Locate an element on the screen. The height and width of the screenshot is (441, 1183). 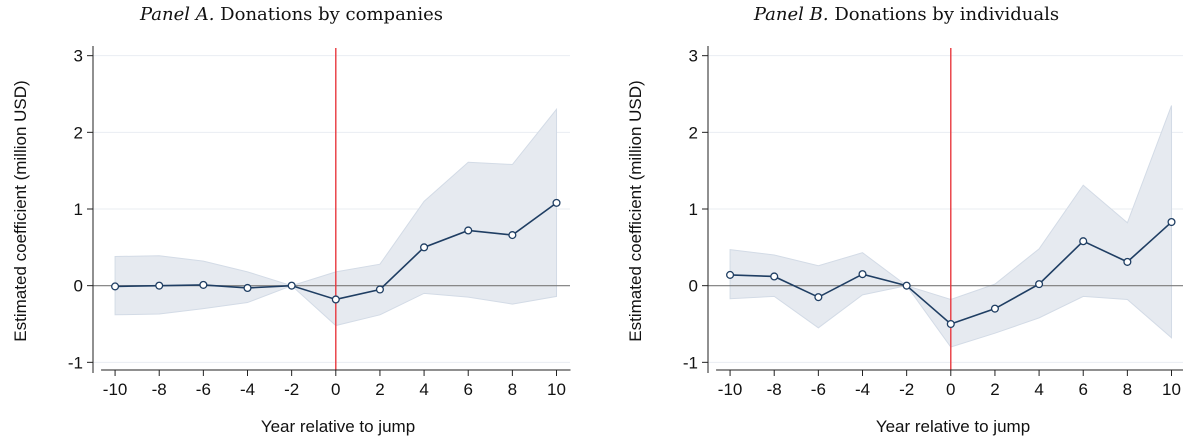
panel-b-title-text: Donations by individuals is located at coordinates (947, 14).